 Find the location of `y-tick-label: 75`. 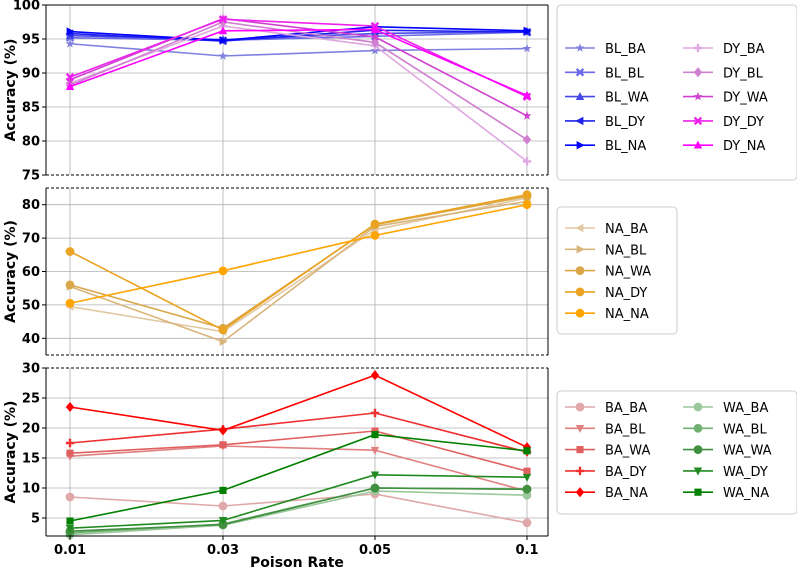

y-tick-label: 75 is located at coordinates (31, 176).